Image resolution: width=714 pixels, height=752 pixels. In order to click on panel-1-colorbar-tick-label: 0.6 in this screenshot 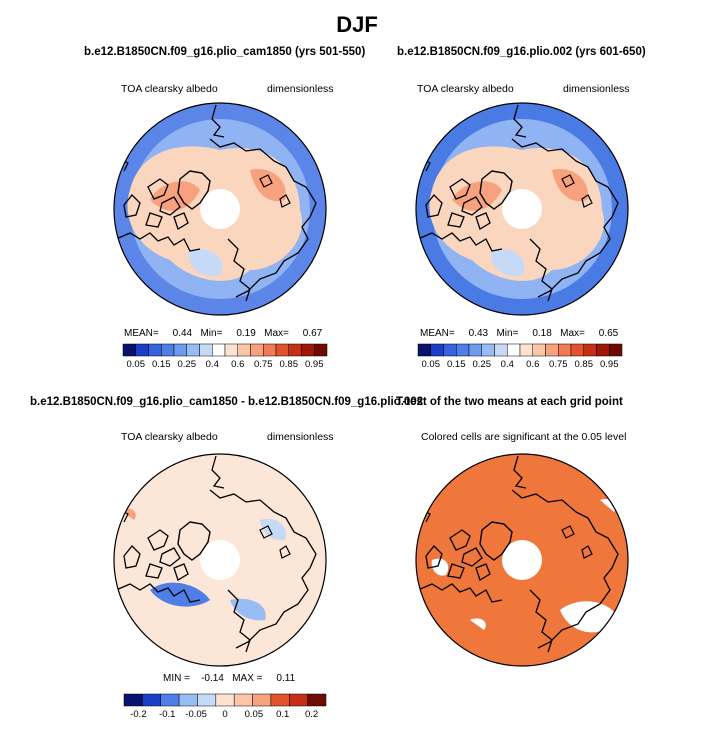, I will do `click(237, 364)`.